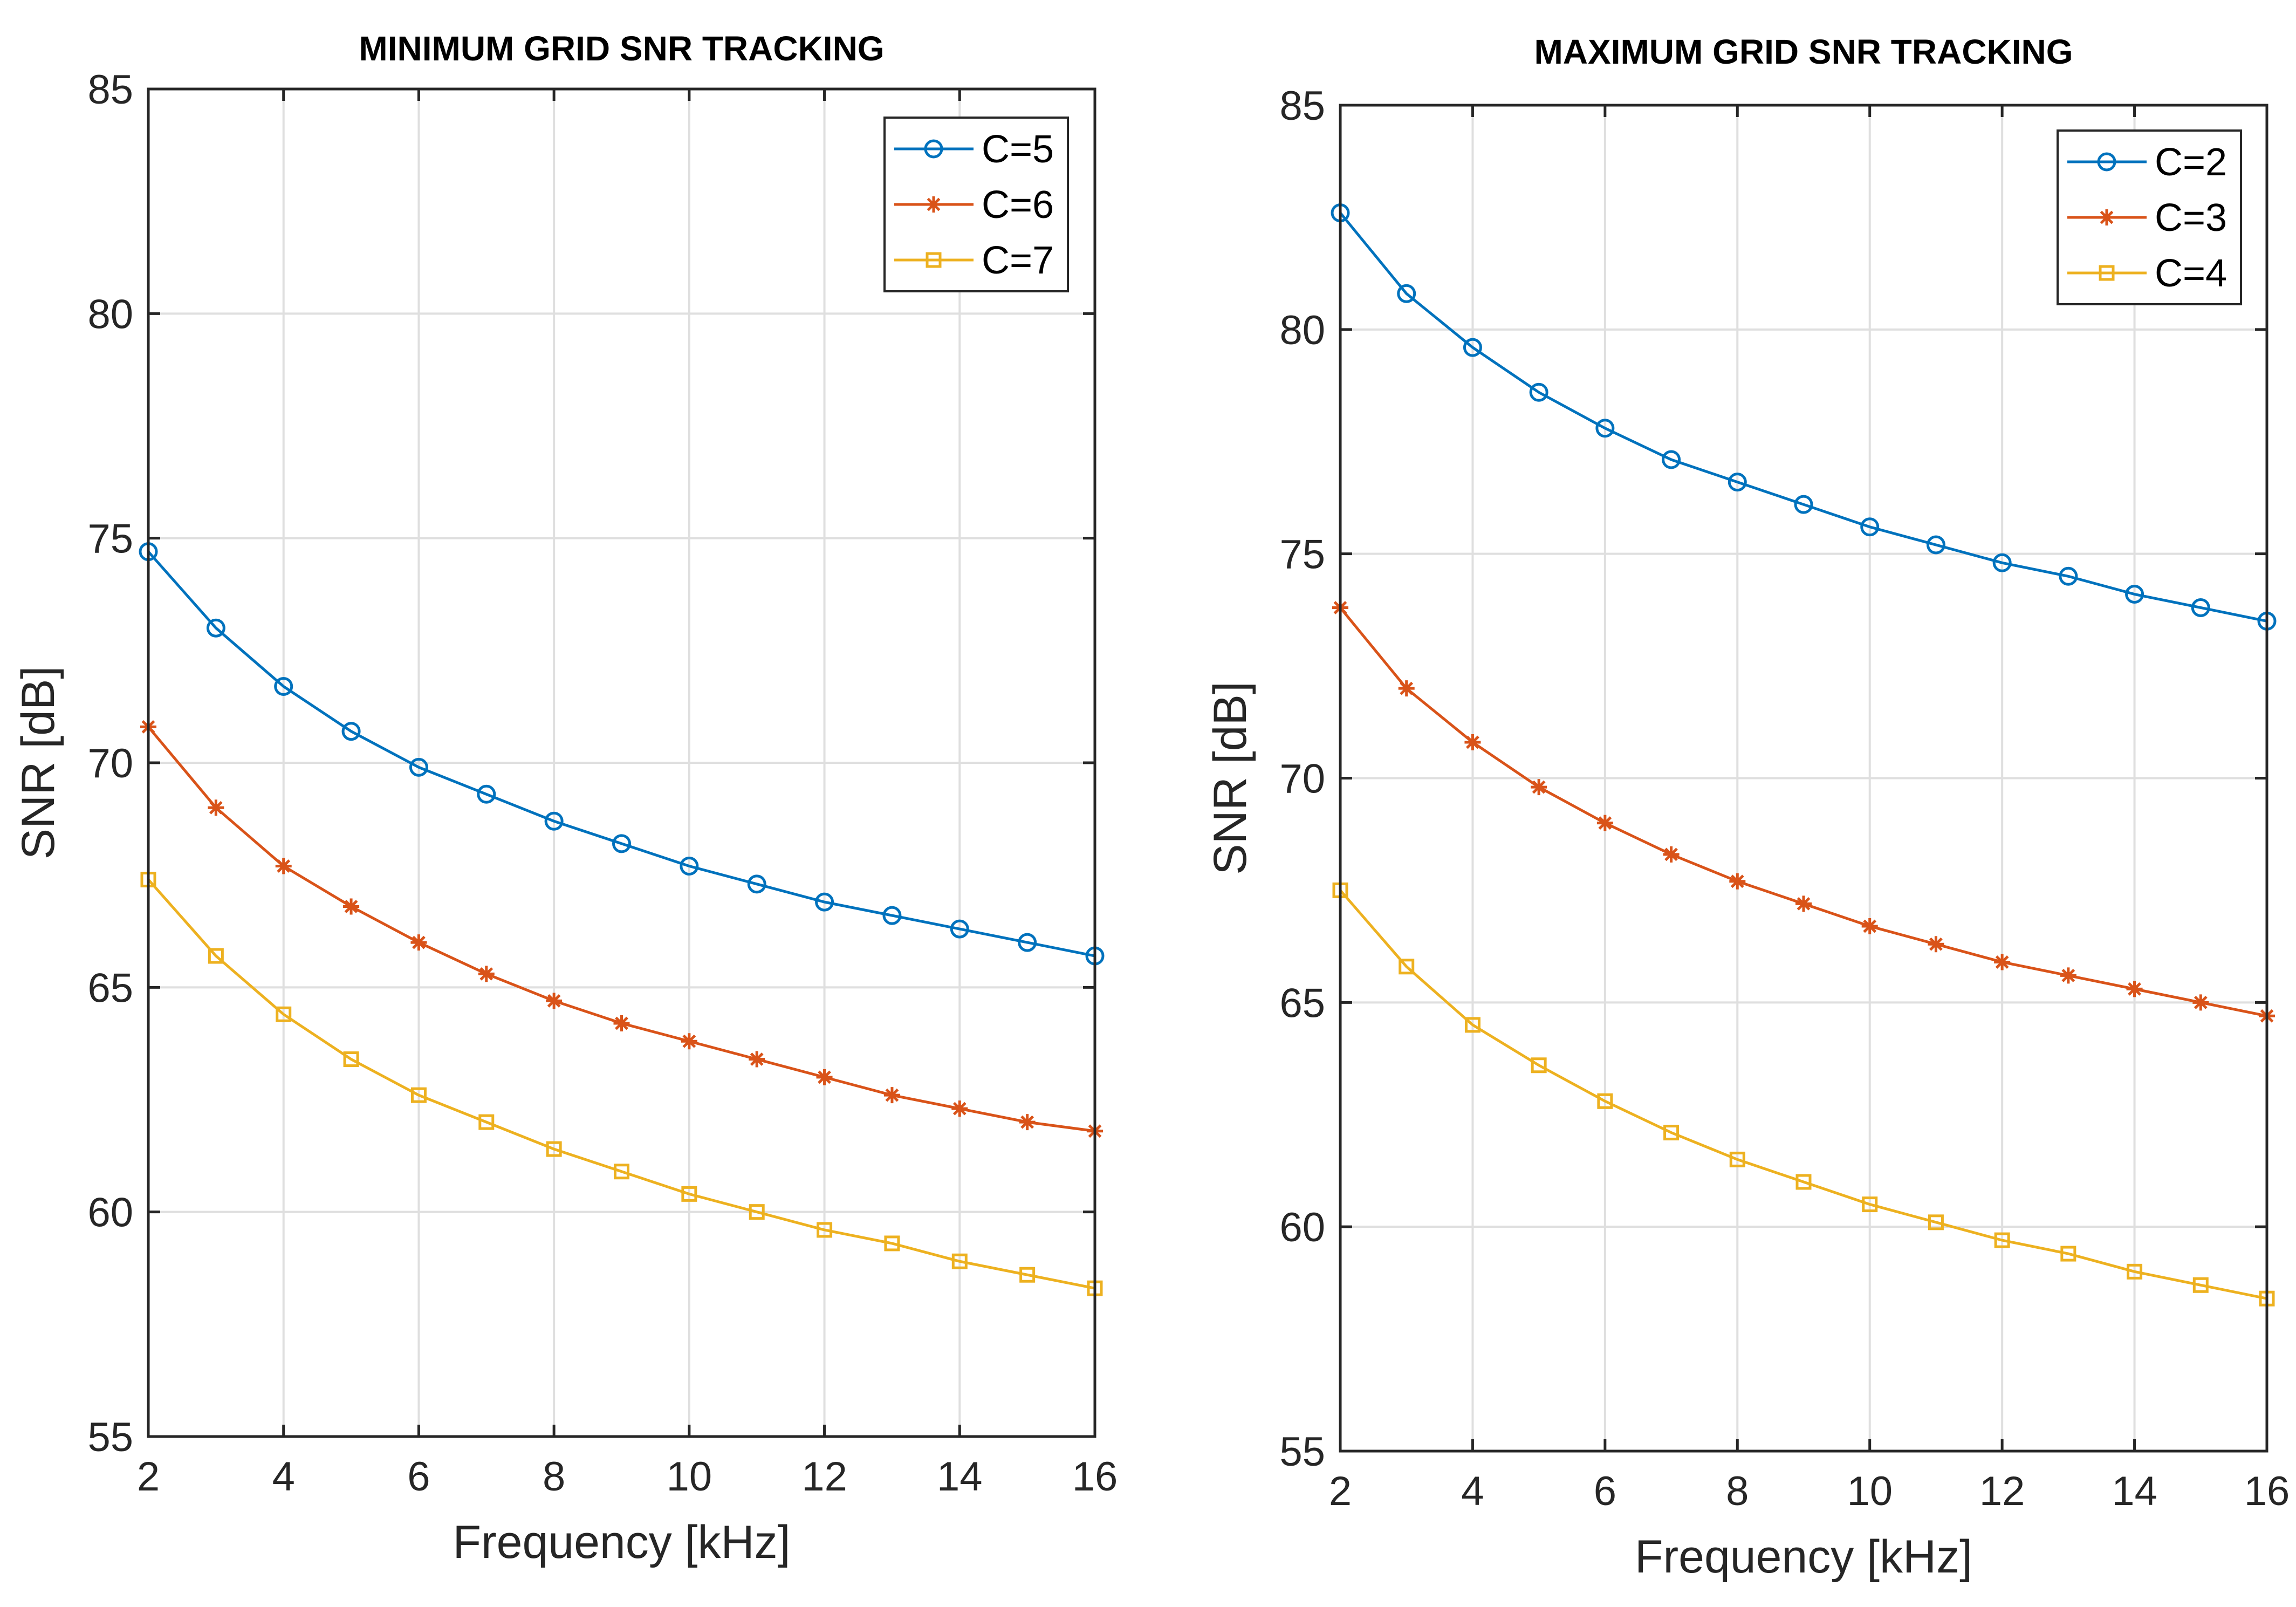 This screenshot has height=1607, width=2296. I want to click on legend-entry: C=6, so click(974, 205).